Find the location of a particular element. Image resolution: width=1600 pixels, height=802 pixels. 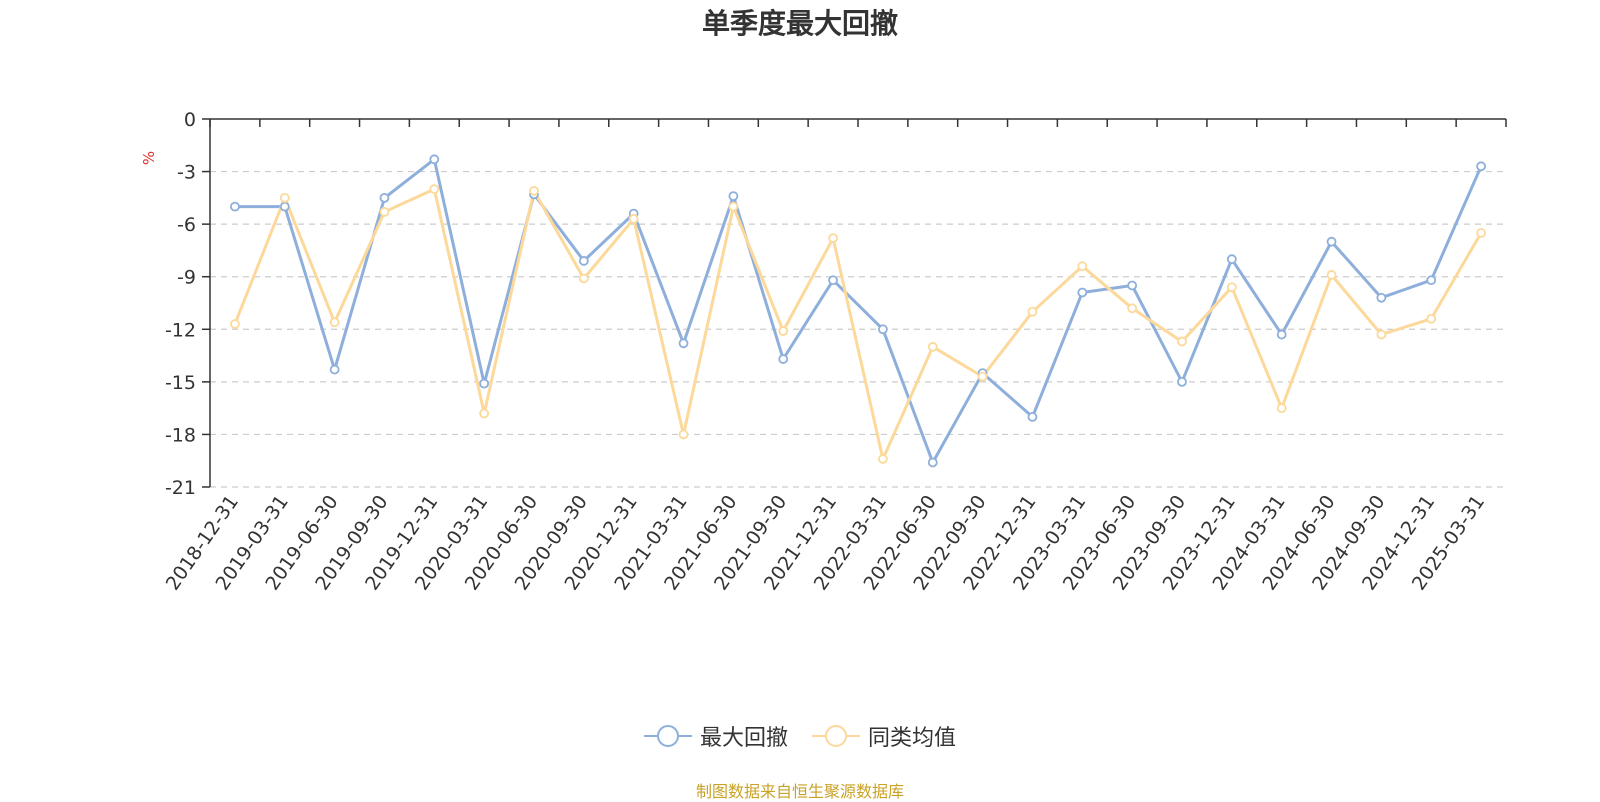

y-axis-unit-label: % is located at coordinates (149, 158).